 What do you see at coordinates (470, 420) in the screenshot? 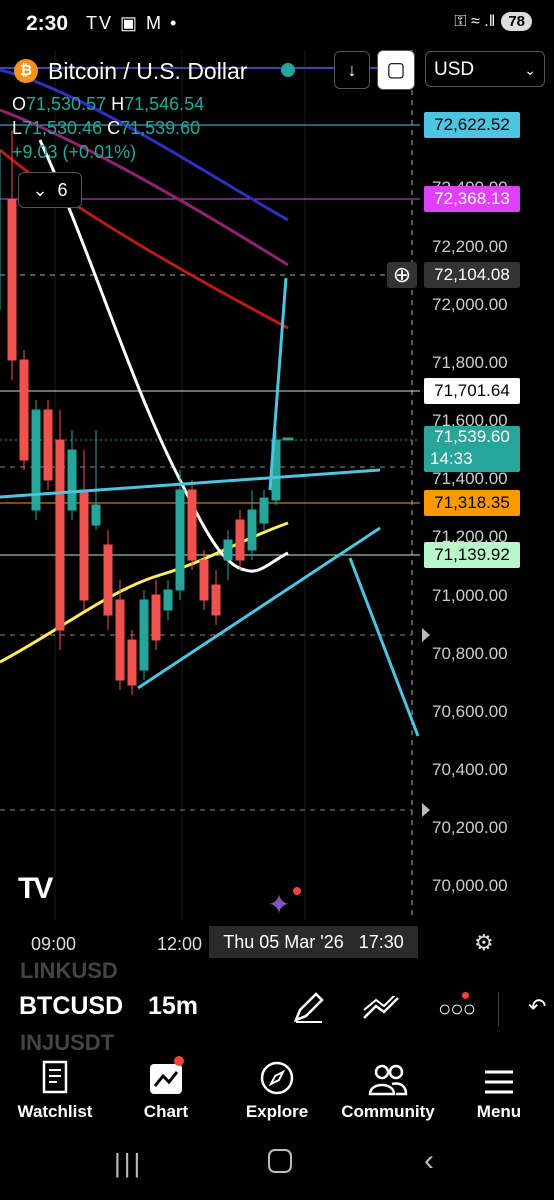
I see `price-label: 71,600.00` at bounding box center [470, 420].